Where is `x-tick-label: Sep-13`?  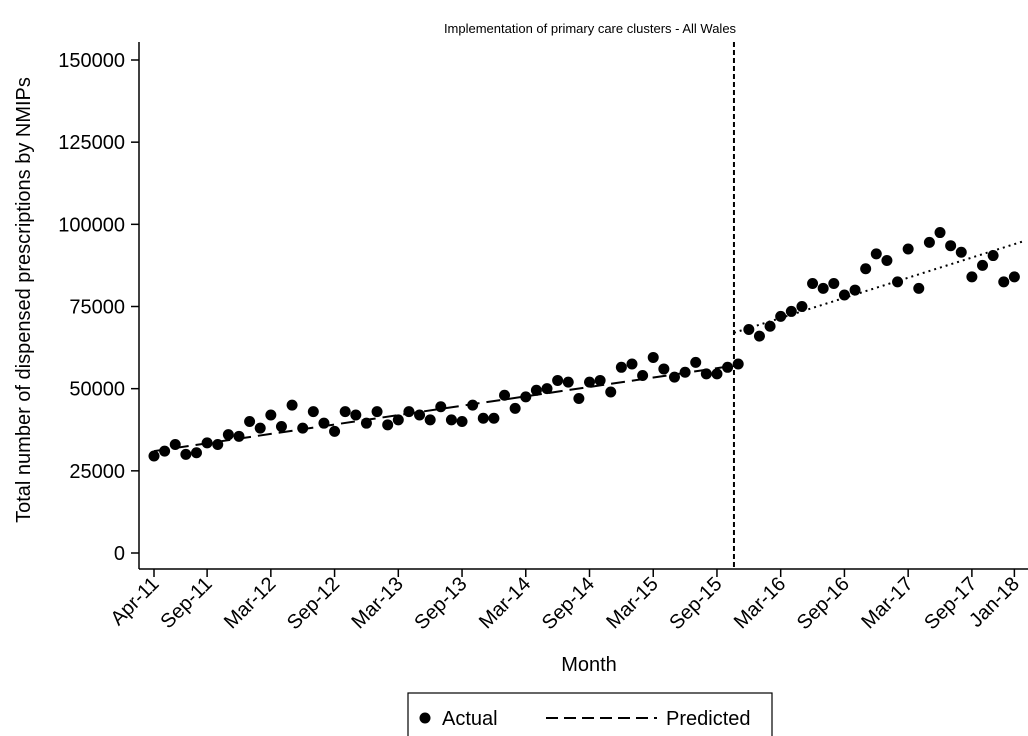 x-tick-label: Sep-13 is located at coordinates (440, 603).